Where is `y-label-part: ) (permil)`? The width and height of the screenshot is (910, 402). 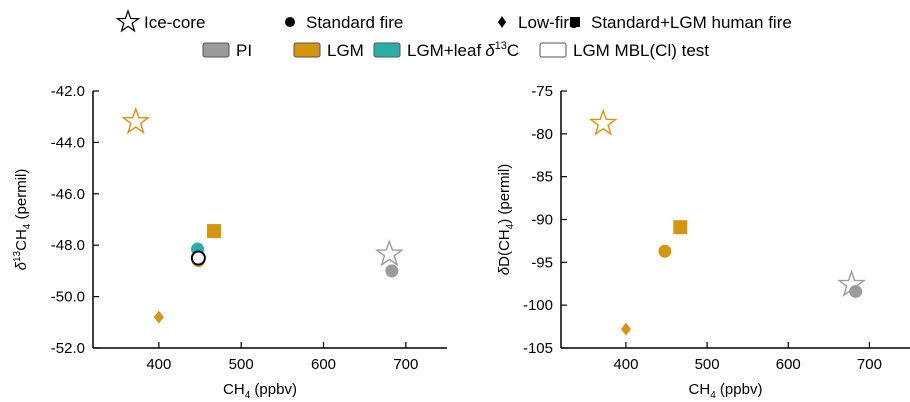
y-label-part: ) (permil) is located at coordinates (504, 194).